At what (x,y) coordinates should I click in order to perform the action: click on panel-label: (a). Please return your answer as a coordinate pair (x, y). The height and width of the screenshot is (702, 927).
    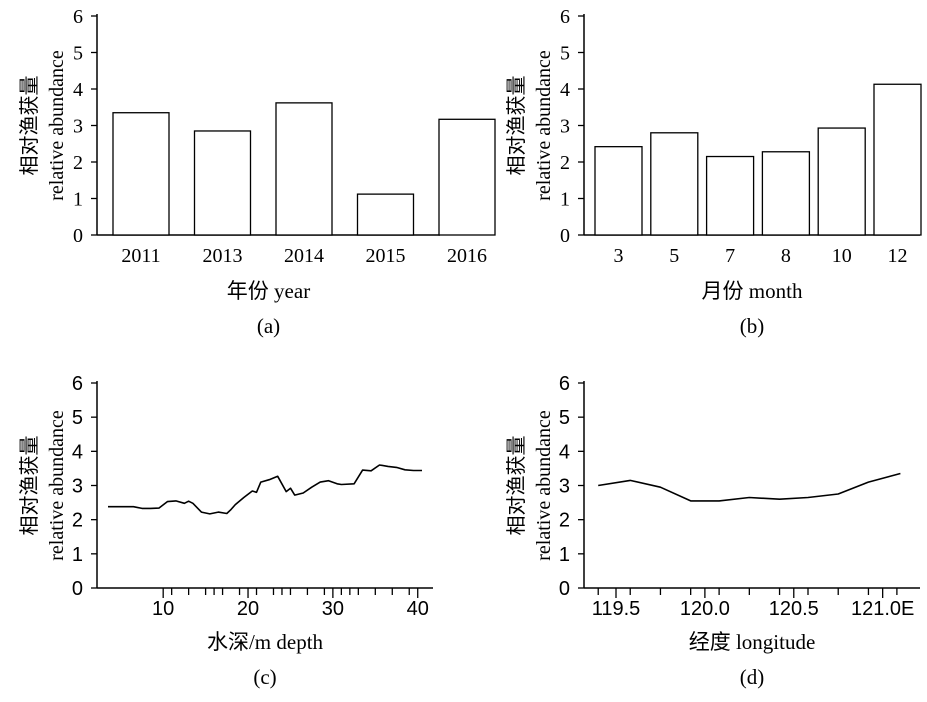
    Looking at the image, I should click on (268, 326).